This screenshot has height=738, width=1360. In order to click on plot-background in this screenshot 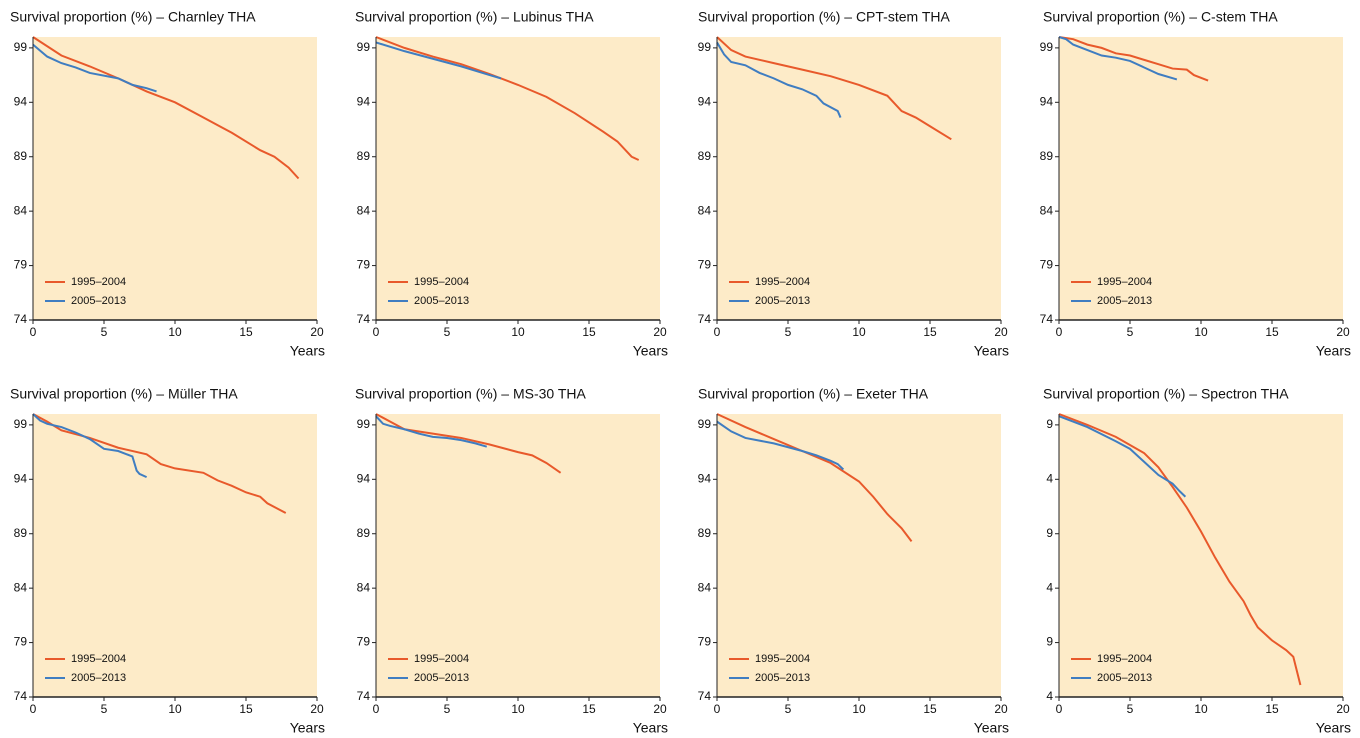, I will do `click(518, 555)`.